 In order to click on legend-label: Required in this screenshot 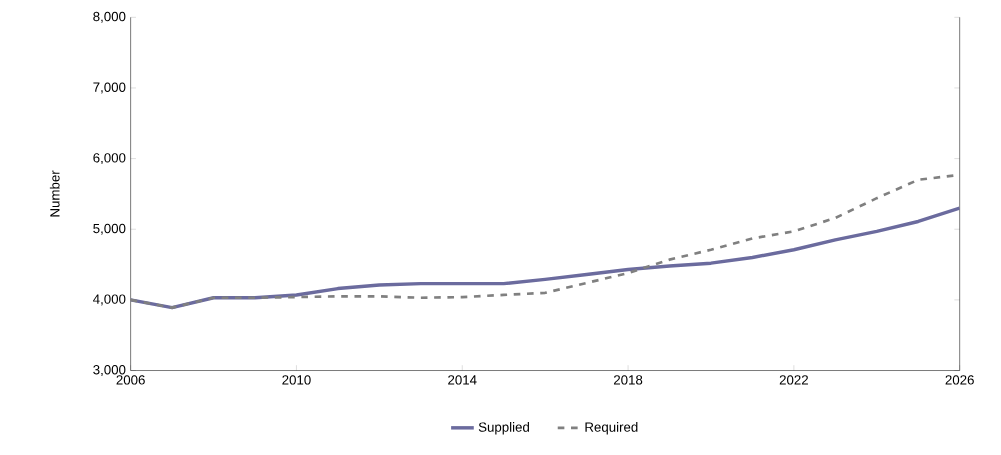, I will do `click(611, 428)`.